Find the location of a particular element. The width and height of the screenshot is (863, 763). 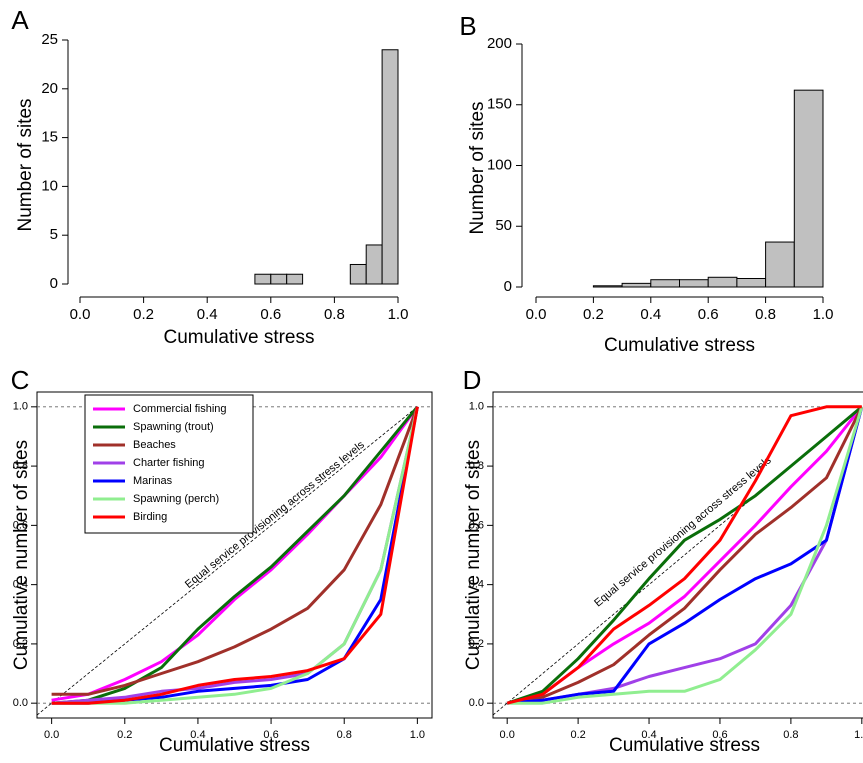

y-tick-label: 50 is located at coordinates (503, 225).